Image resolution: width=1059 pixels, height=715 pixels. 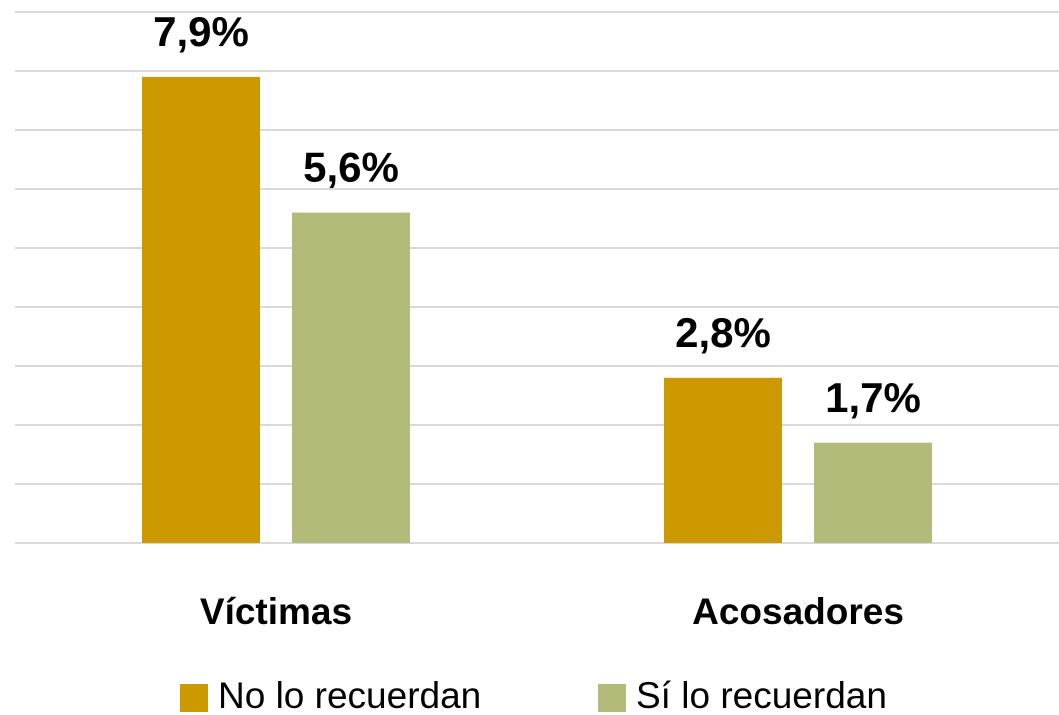 What do you see at coordinates (201, 31) in the screenshot?
I see `value-label: 7,9%` at bounding box center [201, 31].